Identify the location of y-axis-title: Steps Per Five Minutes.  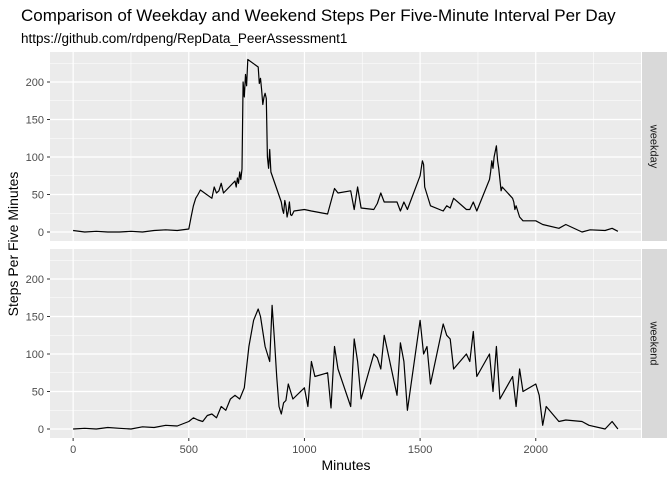
(13, 244).